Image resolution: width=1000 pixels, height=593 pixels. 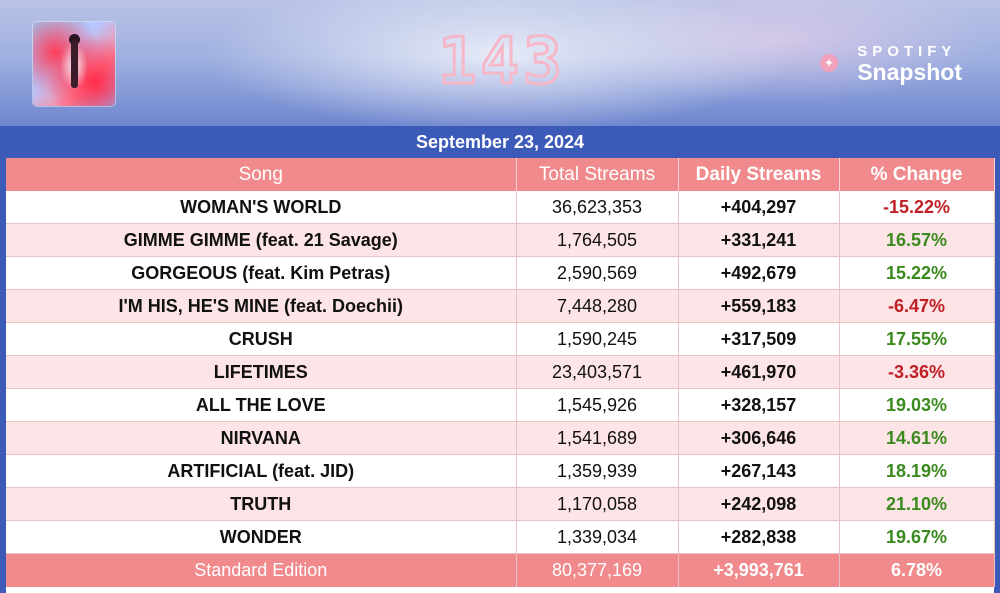 What do you see at coordinates (917, 306) in the screenshot?
I see `percent-change: -6.47%` at bounding box center [917, 306].